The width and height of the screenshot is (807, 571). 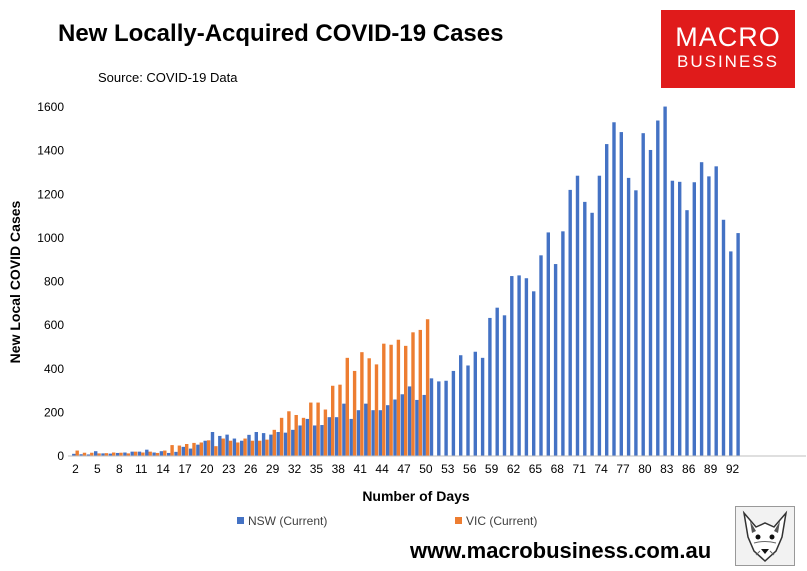 What do you see at coordinates (601, 469) in the screenshot?
I see `x-tick-label: 74` at bounding box center [601, 469].